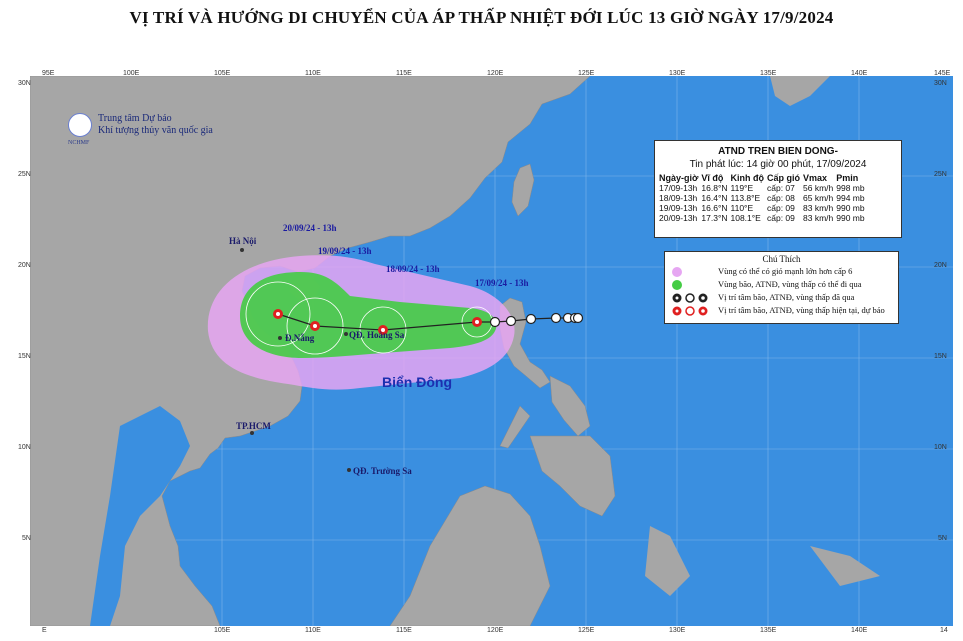 This screenshot has height=641, width=963. What do you see at coordinates (679, 178) in the screenshot?
I see `col-header: Ngày-giờ` at bounding box center [679, 178].